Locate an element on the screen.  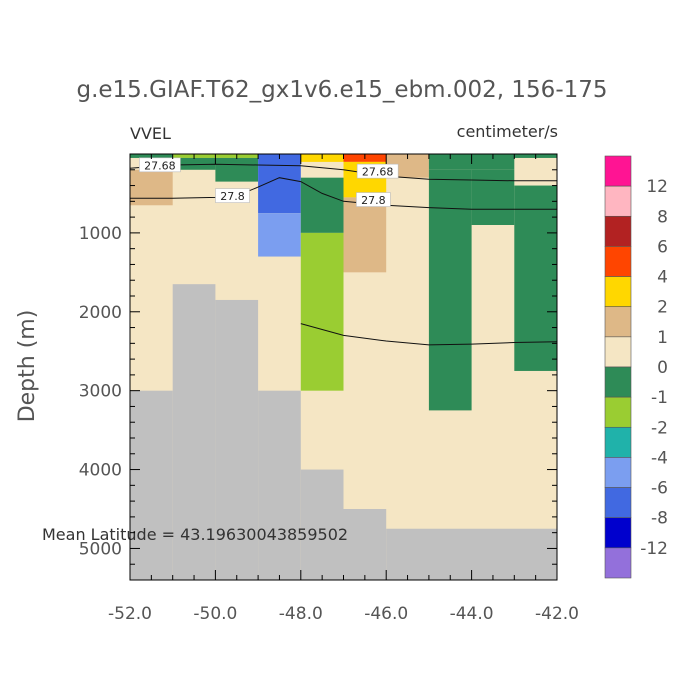
colorbar-label-2: 6 is located at coordinates (662, 247).